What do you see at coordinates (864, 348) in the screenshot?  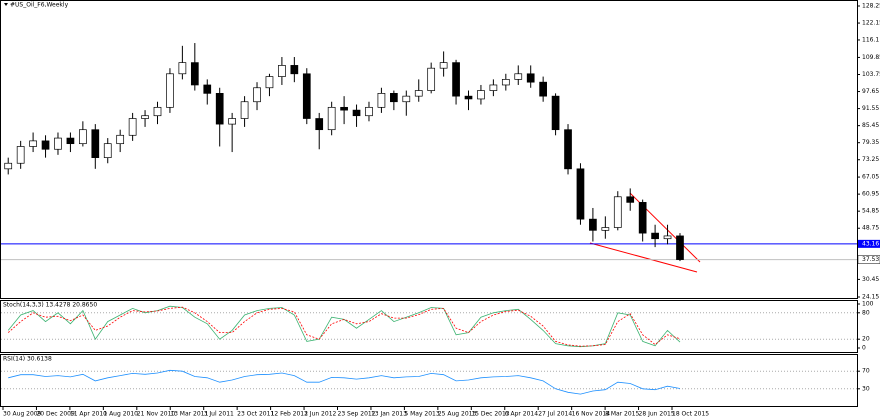 I see `stoch-tick-label: 0` at bounding box center [864, 348].